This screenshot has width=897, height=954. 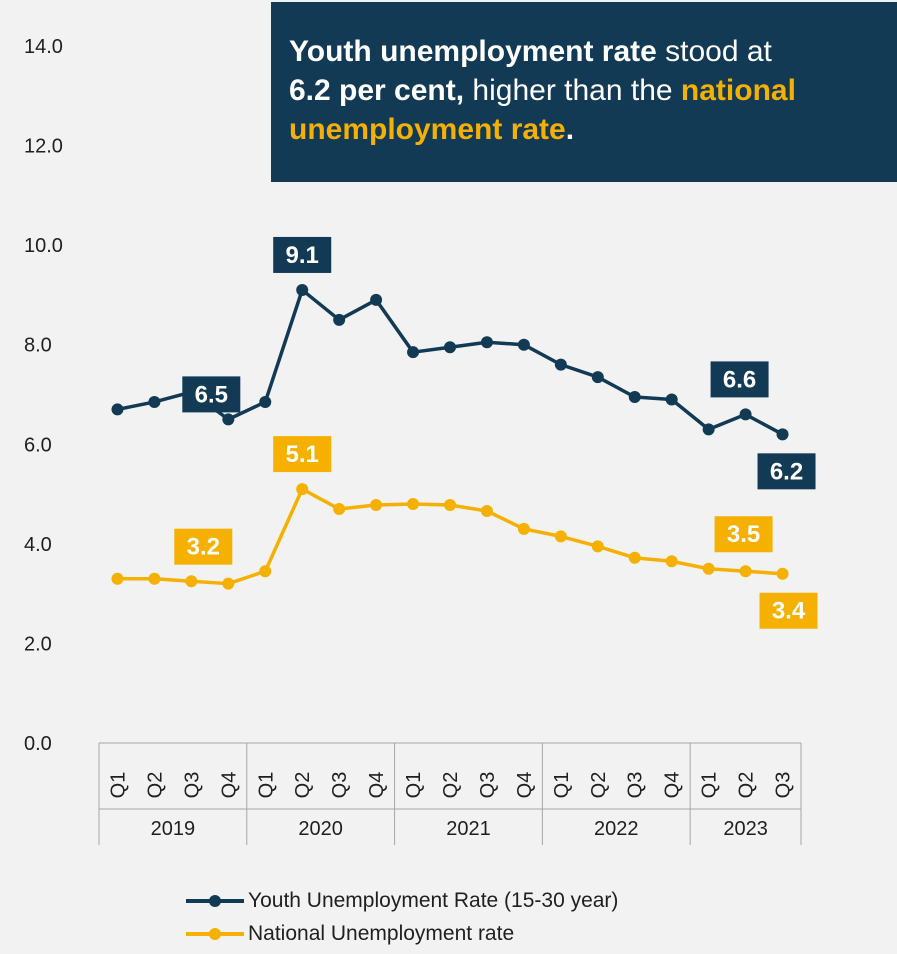 I want to click on legend-swatch-national, so click(x=215, y=934).